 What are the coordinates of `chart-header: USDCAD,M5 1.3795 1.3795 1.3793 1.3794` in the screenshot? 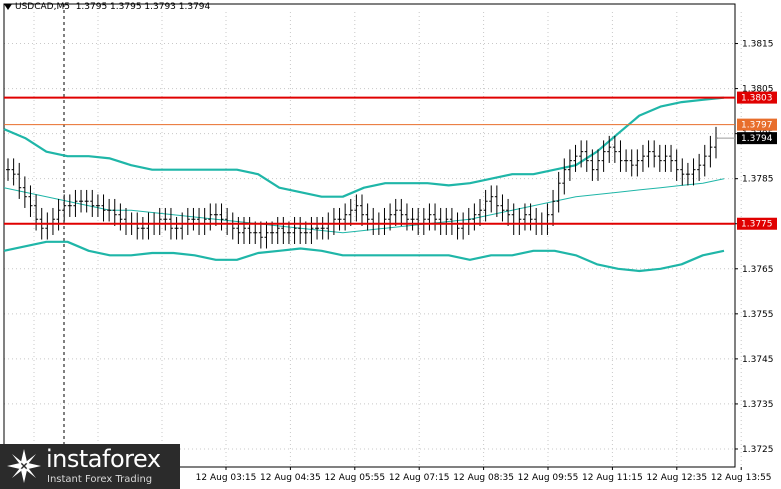 It's located at (107, 7).